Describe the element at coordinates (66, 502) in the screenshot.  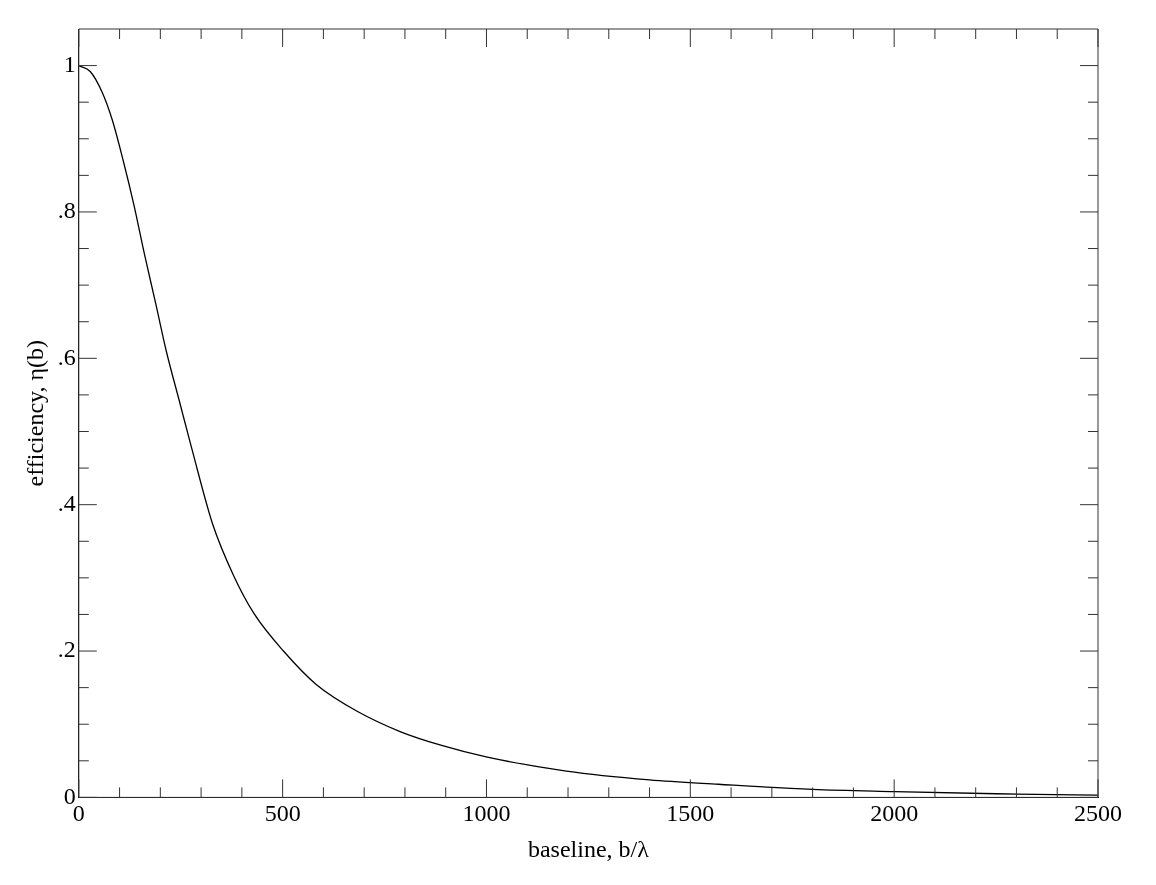
I see `y-tick-label: .4` at that location.